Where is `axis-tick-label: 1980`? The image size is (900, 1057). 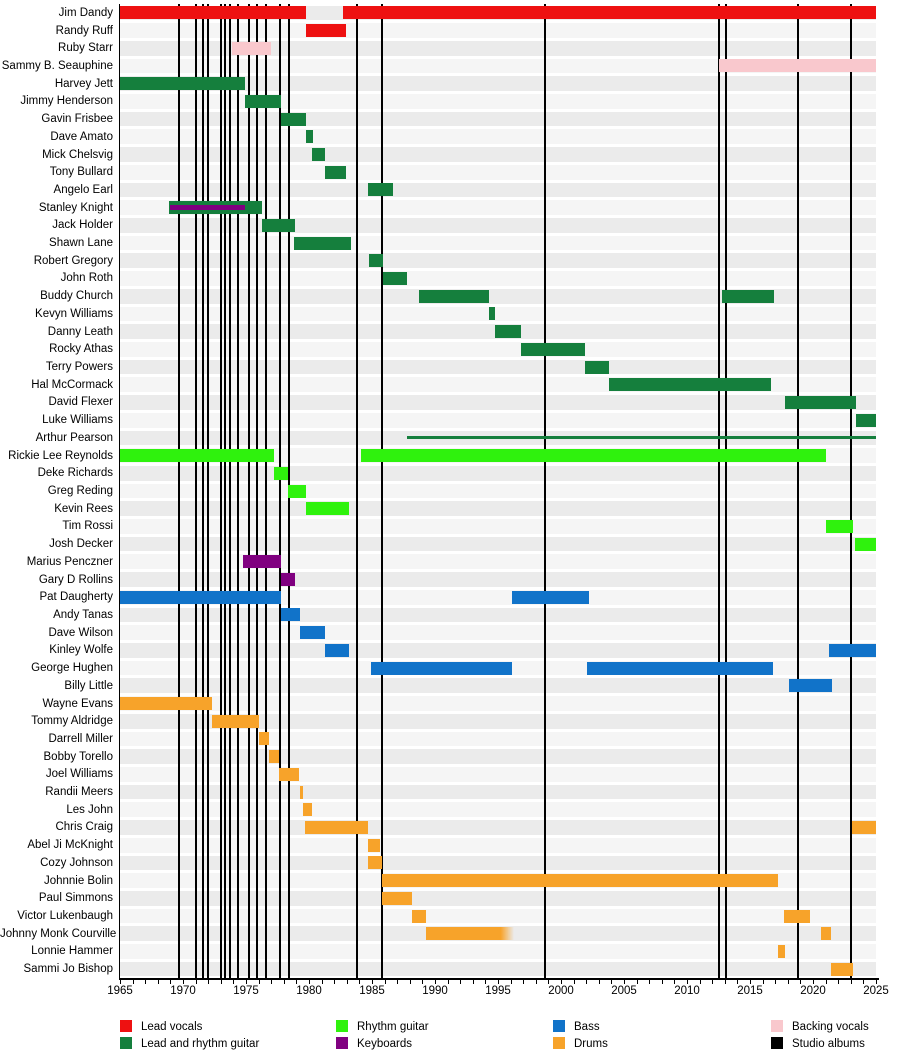
axis-tick-label: 1980 is located at coordinates (309, 991).